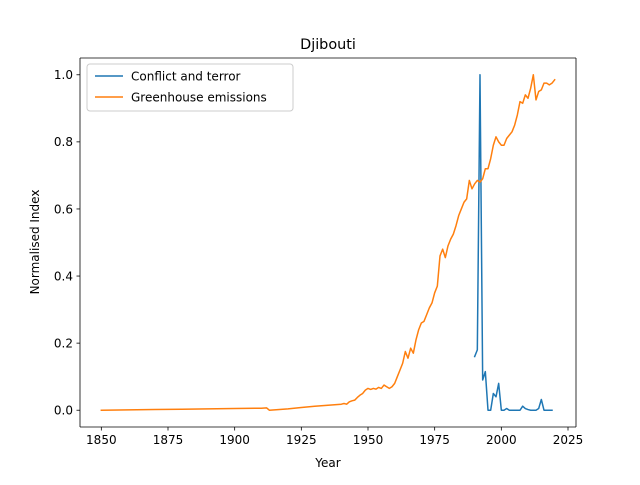 The height and width of the screenshot is (485, 640). I want to click on x-tick-label: 1850, so click(101, 440).